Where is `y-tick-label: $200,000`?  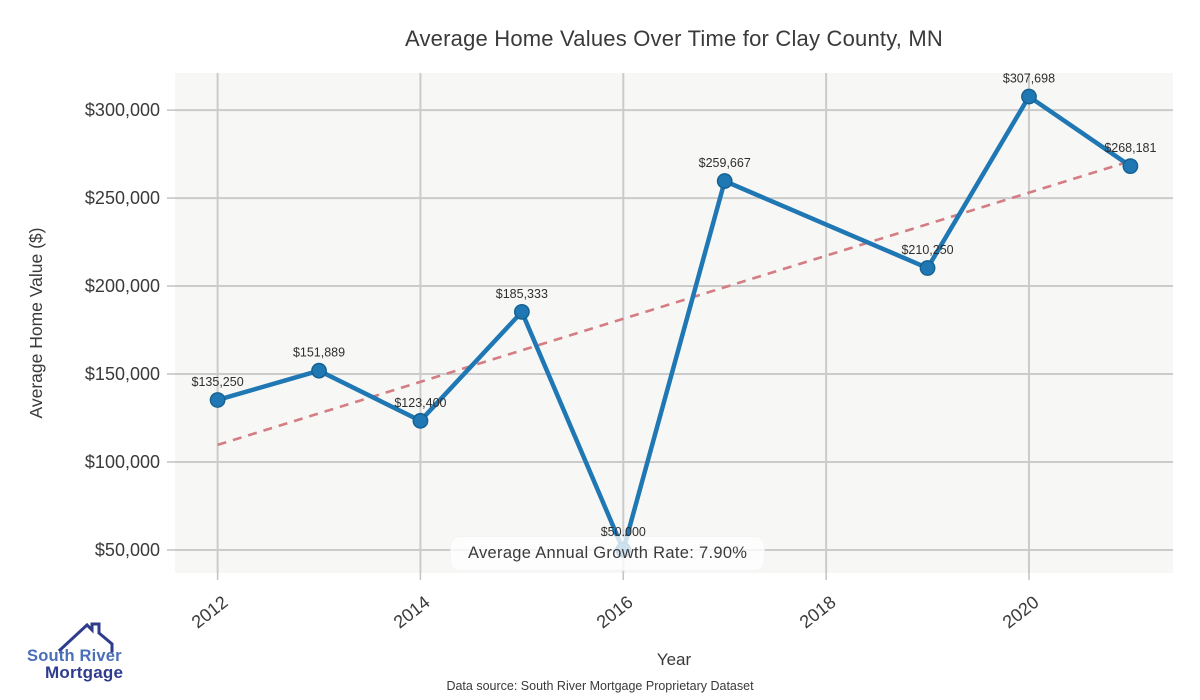 y-tick-label: $200,000 is located at coordinates (122, 286).